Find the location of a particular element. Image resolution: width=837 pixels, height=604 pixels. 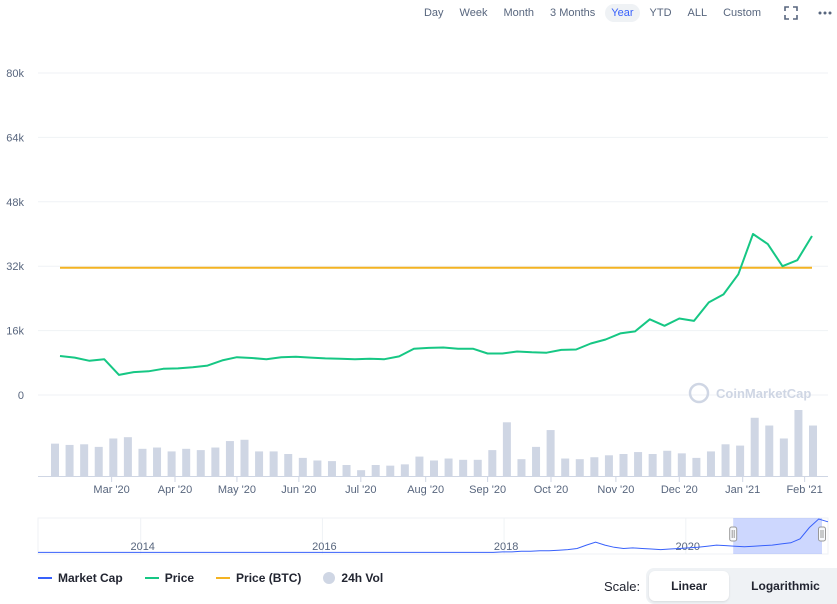

legend: Market Cap Price Price (BTC) 24h Vol is located at coordinates (221, 578).